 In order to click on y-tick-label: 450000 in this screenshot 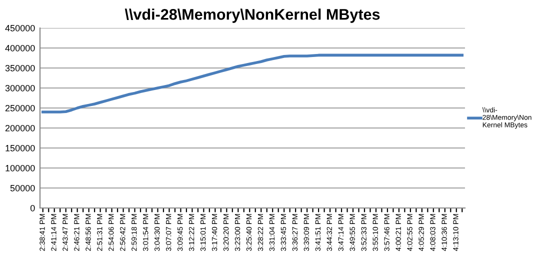, I will do `click(20, 28)`.